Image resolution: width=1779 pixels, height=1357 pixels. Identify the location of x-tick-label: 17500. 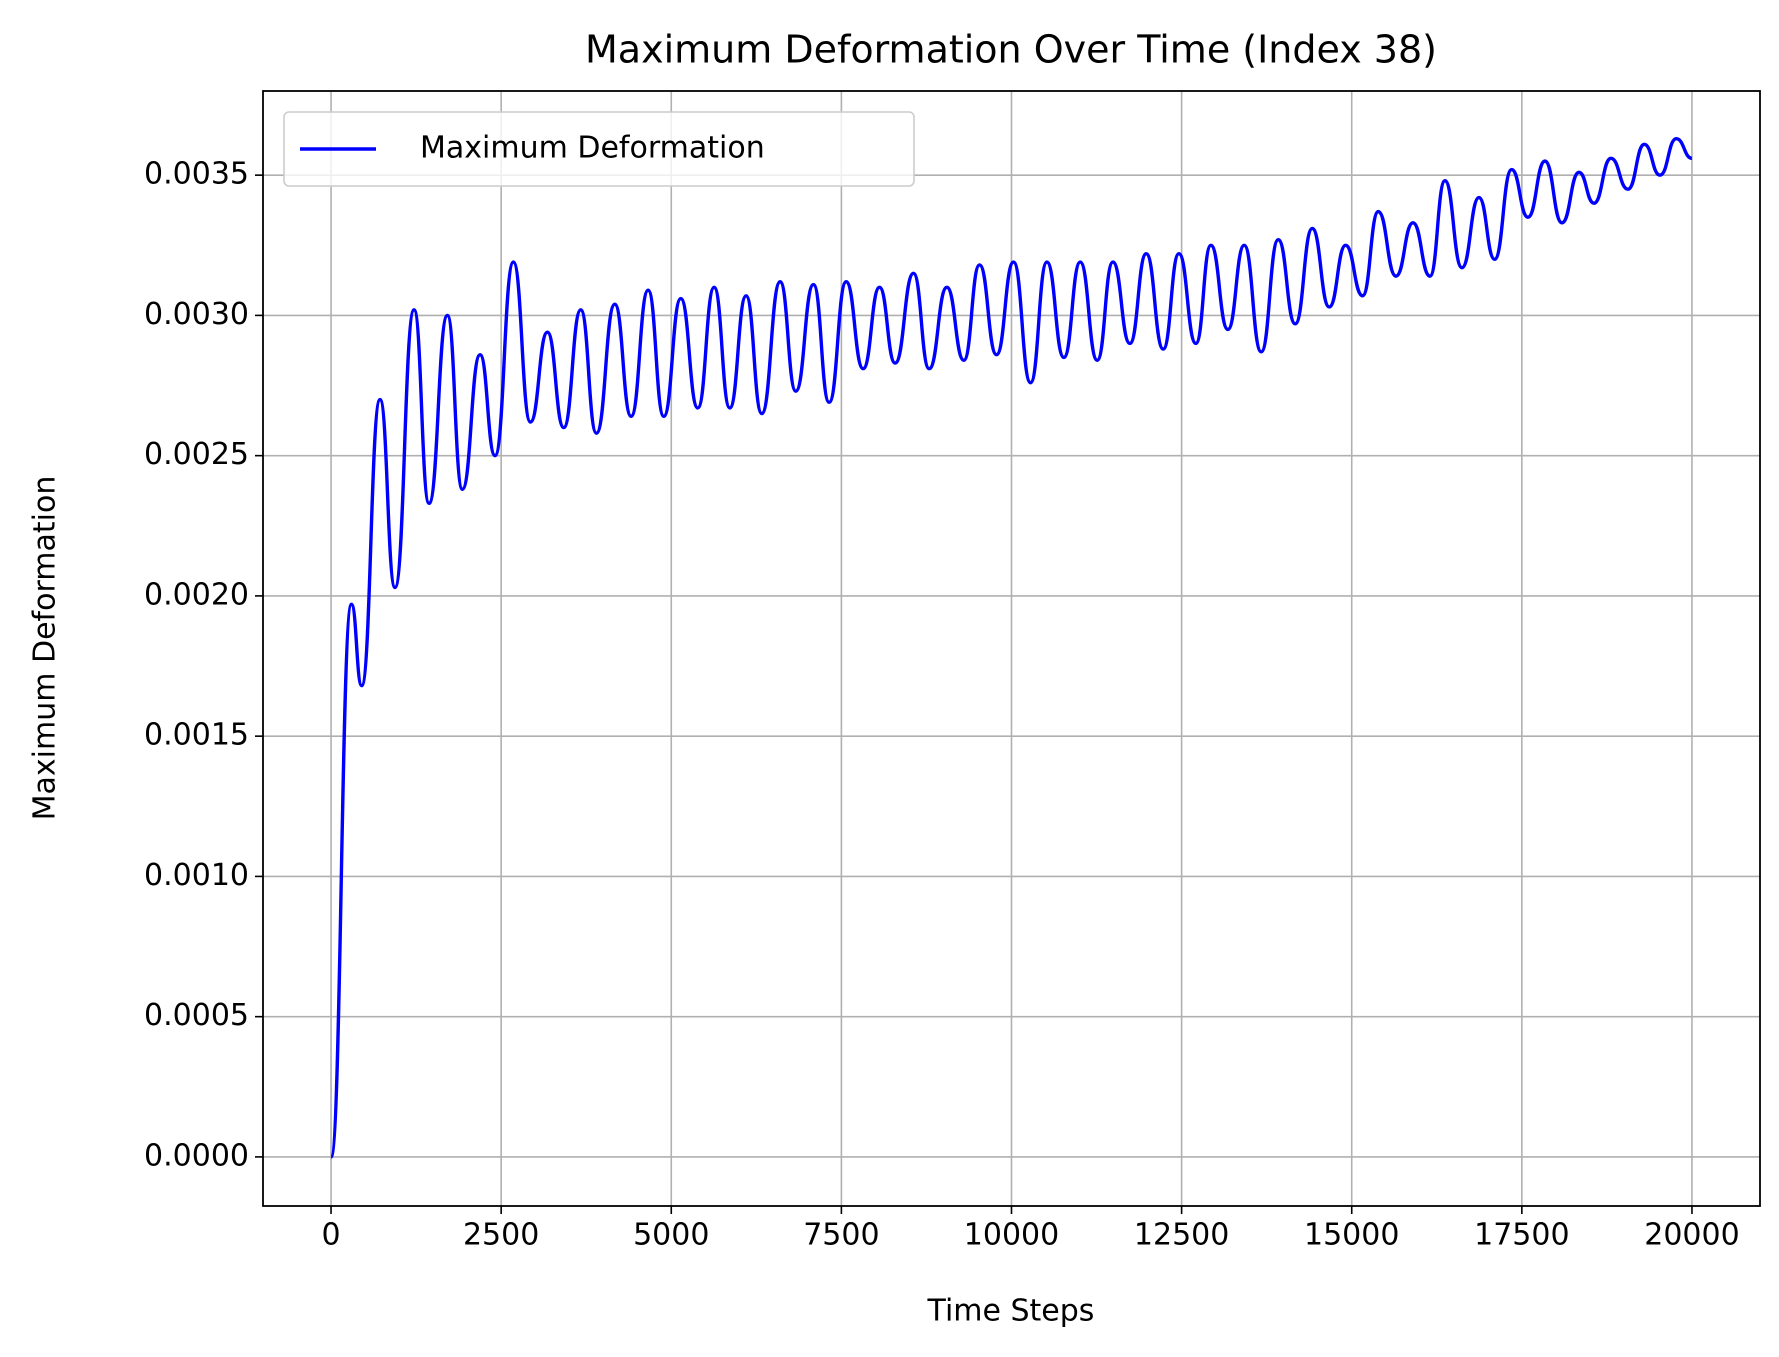
(1521, 1235).